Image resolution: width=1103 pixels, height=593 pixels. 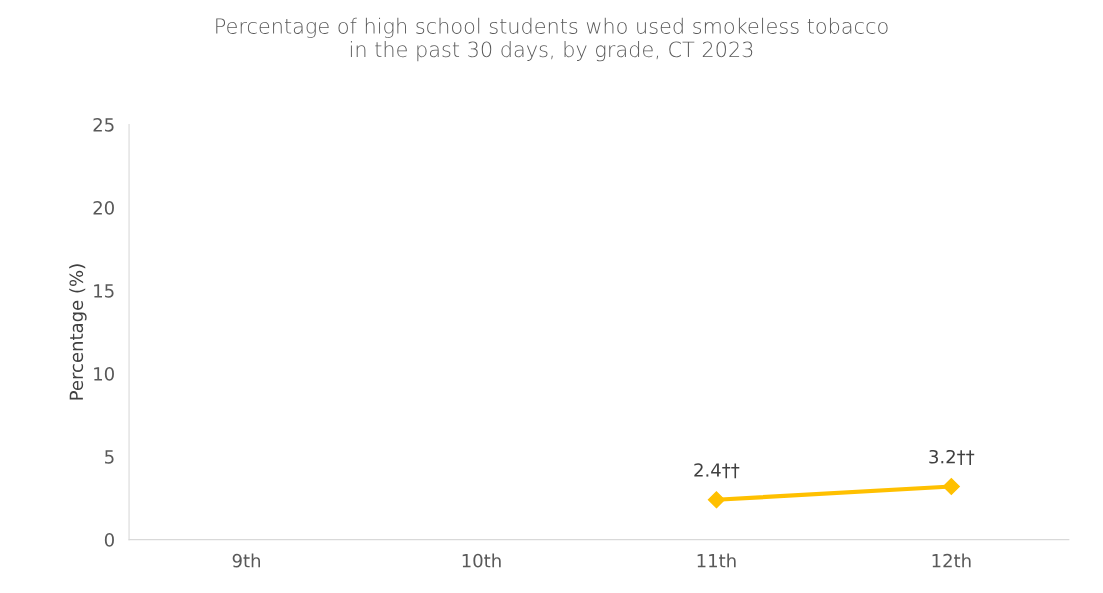 What do you see at coordinates (109, 457) in the screenshot?
I see `y-tick-label: 5` at bounding box center [109, 457].